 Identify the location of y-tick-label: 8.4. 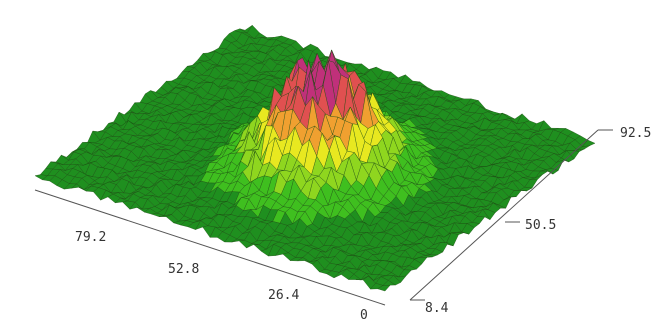
(437, 308).